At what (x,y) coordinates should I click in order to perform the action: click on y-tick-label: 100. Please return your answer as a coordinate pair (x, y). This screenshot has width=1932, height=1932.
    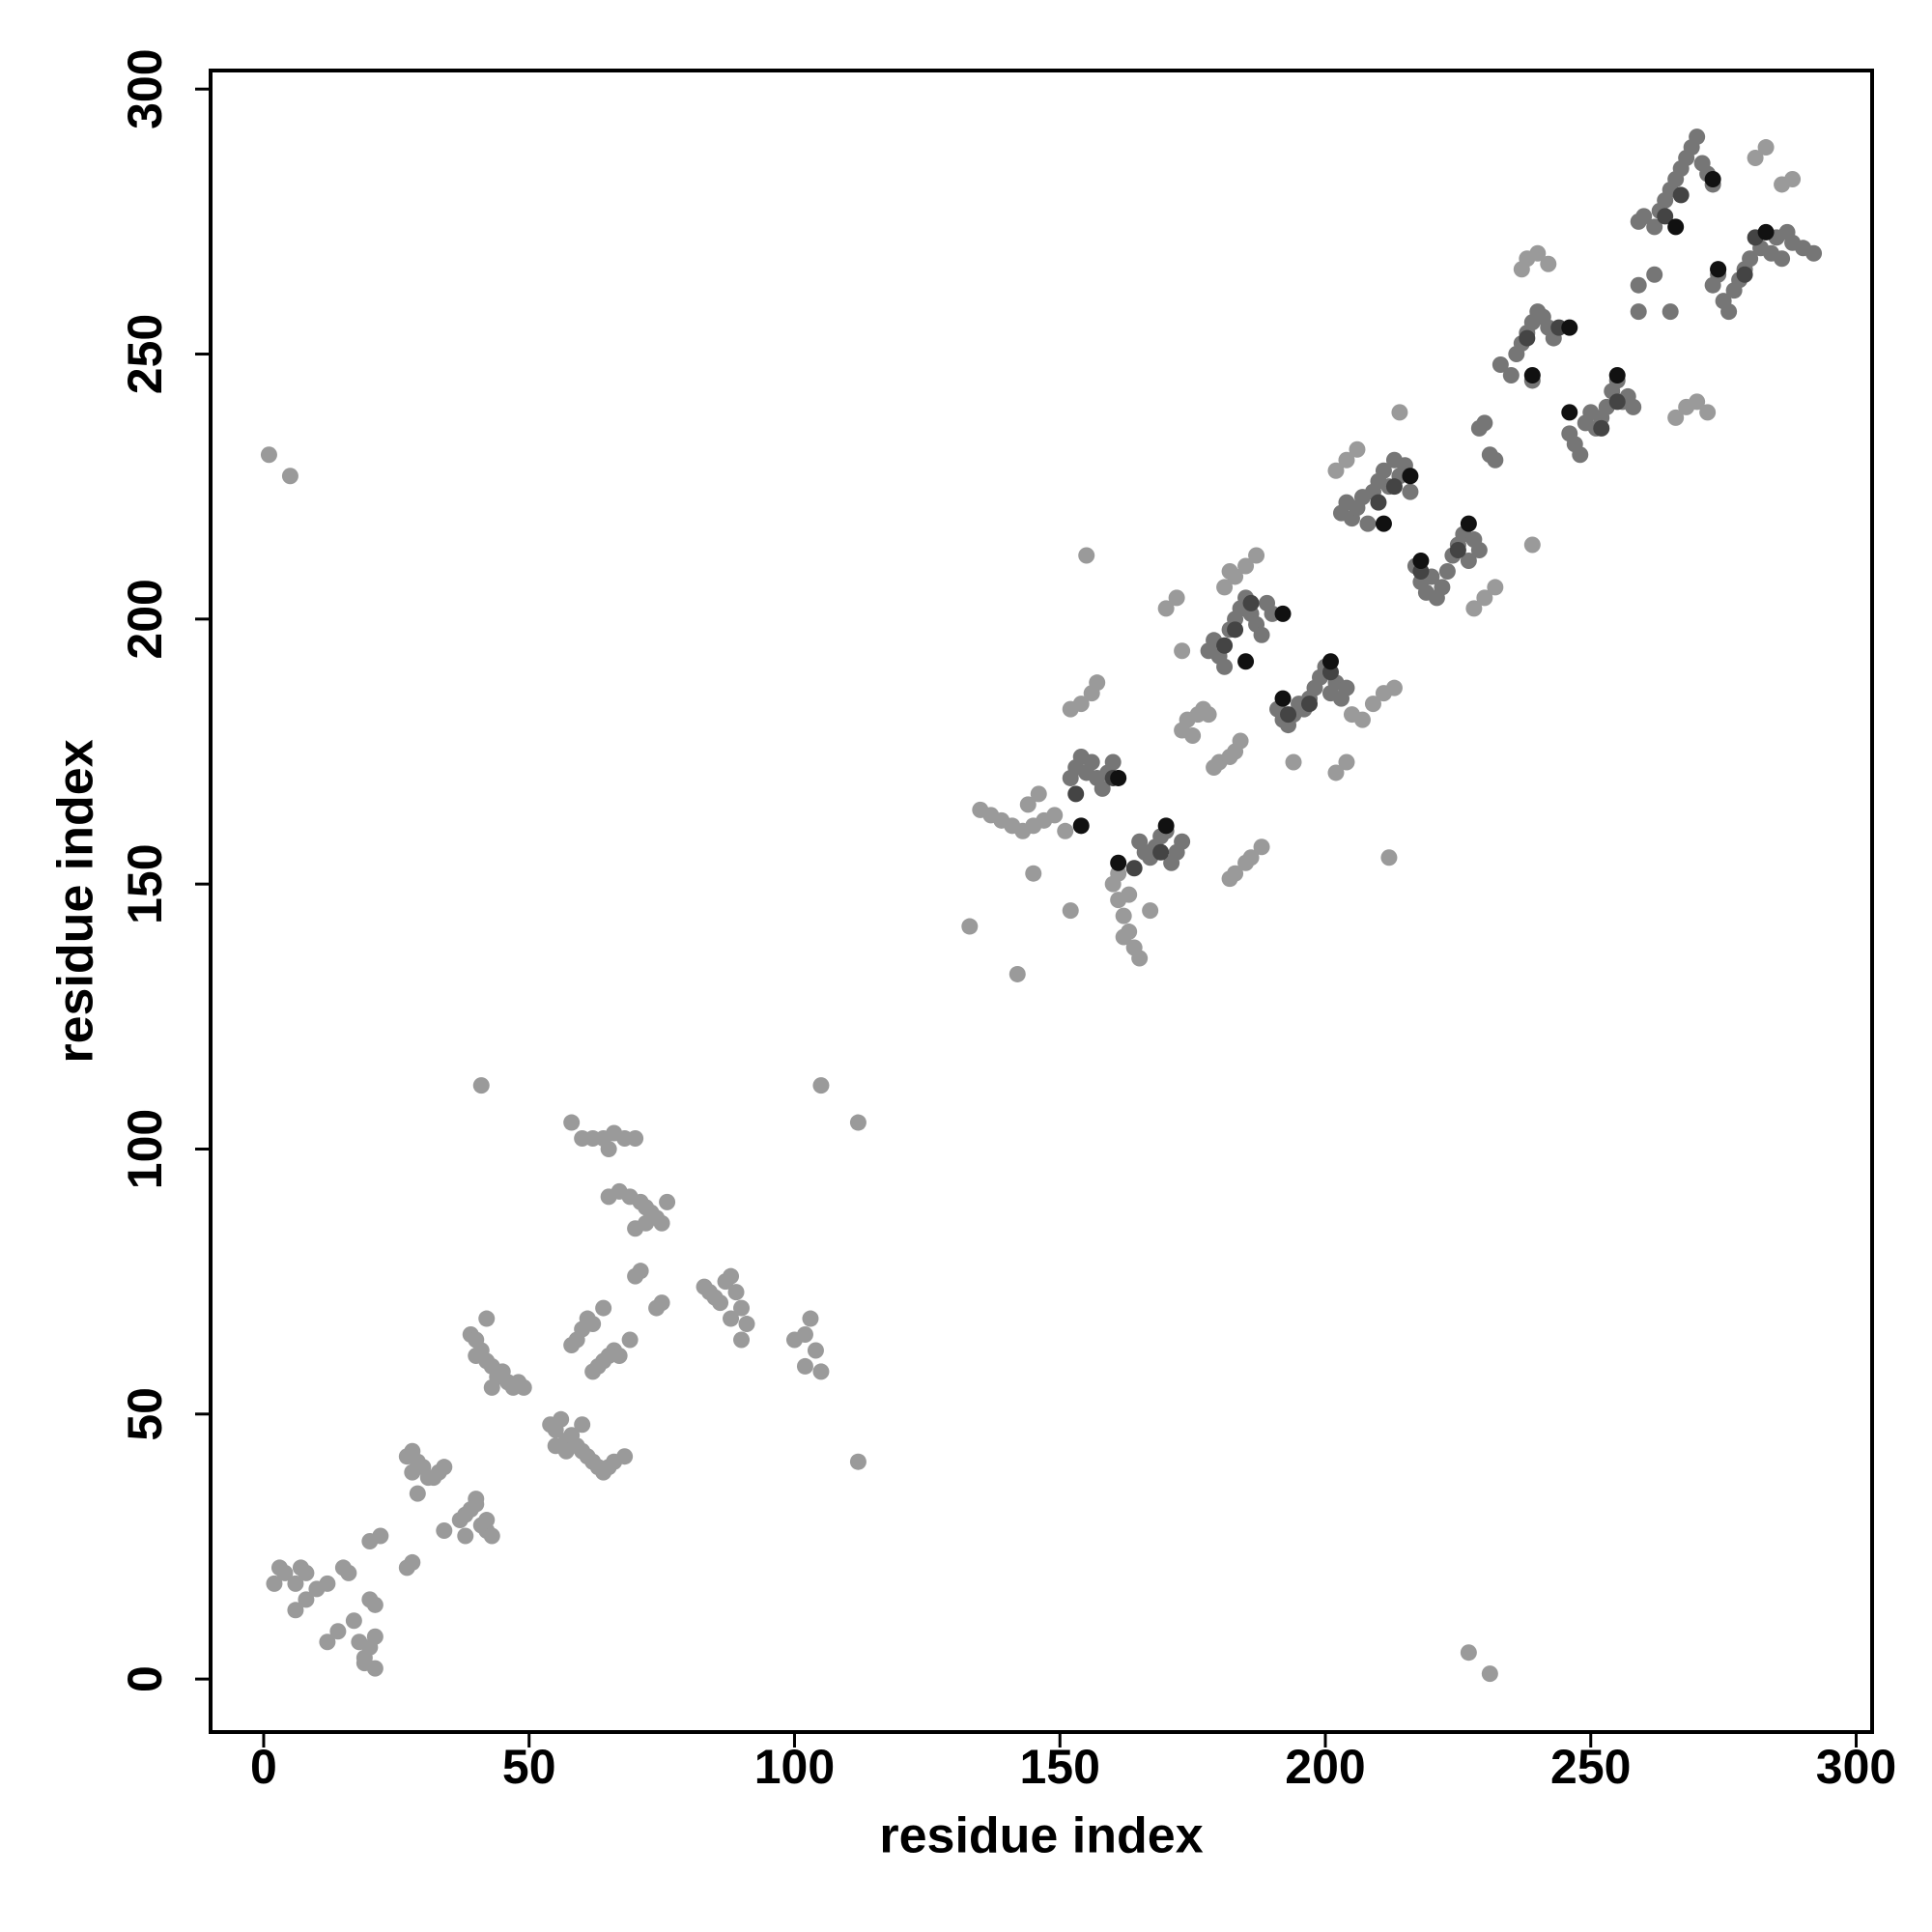
    Looking at the image, I should click on (145, 1149).